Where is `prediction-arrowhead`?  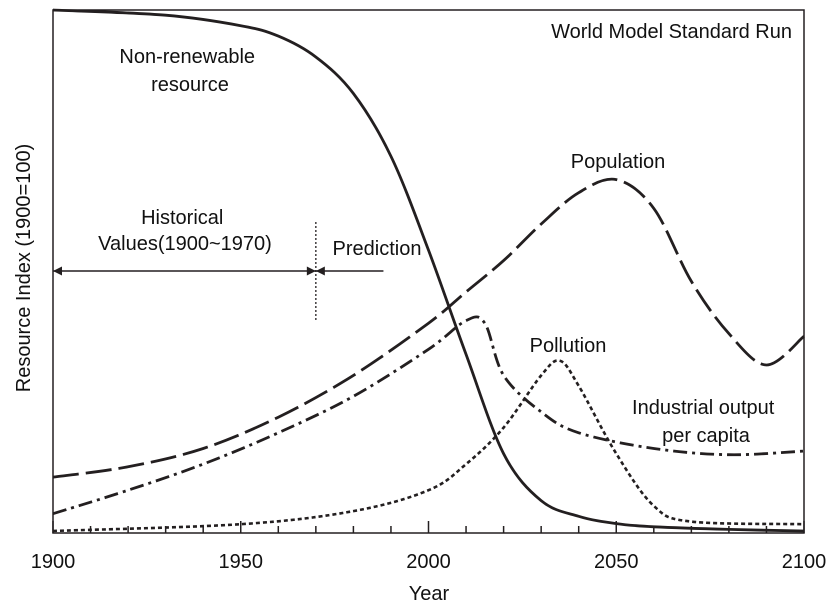
prediction-arrowhead is located at coordinates (320, 271).